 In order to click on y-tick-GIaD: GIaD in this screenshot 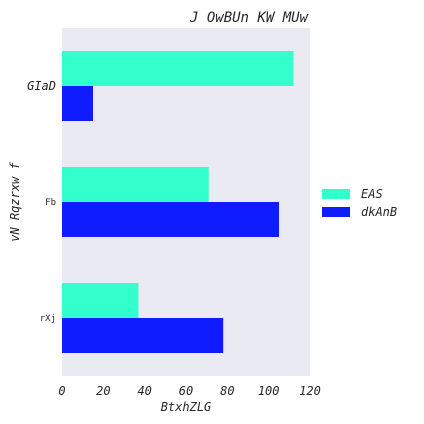, I will do `click(41, 86)`.